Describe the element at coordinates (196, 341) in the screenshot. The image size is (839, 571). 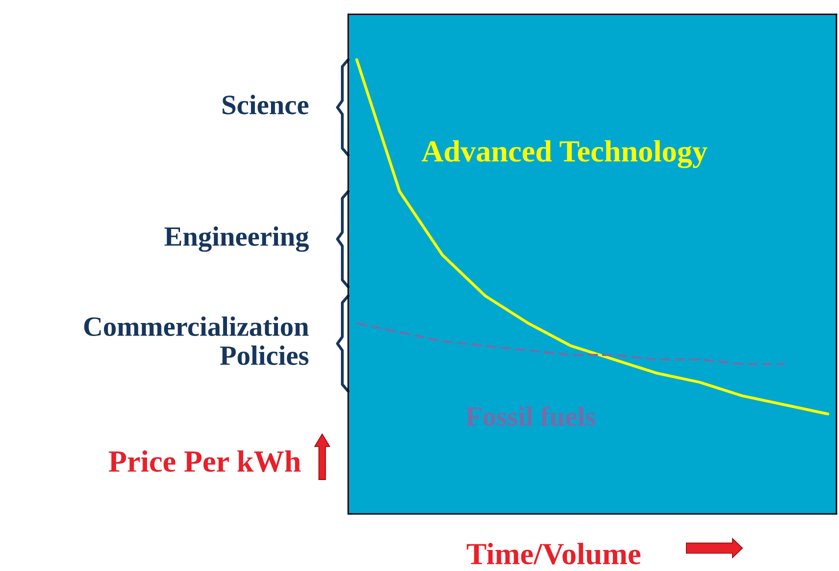
I see `text: Commercialization Policies` at that location.